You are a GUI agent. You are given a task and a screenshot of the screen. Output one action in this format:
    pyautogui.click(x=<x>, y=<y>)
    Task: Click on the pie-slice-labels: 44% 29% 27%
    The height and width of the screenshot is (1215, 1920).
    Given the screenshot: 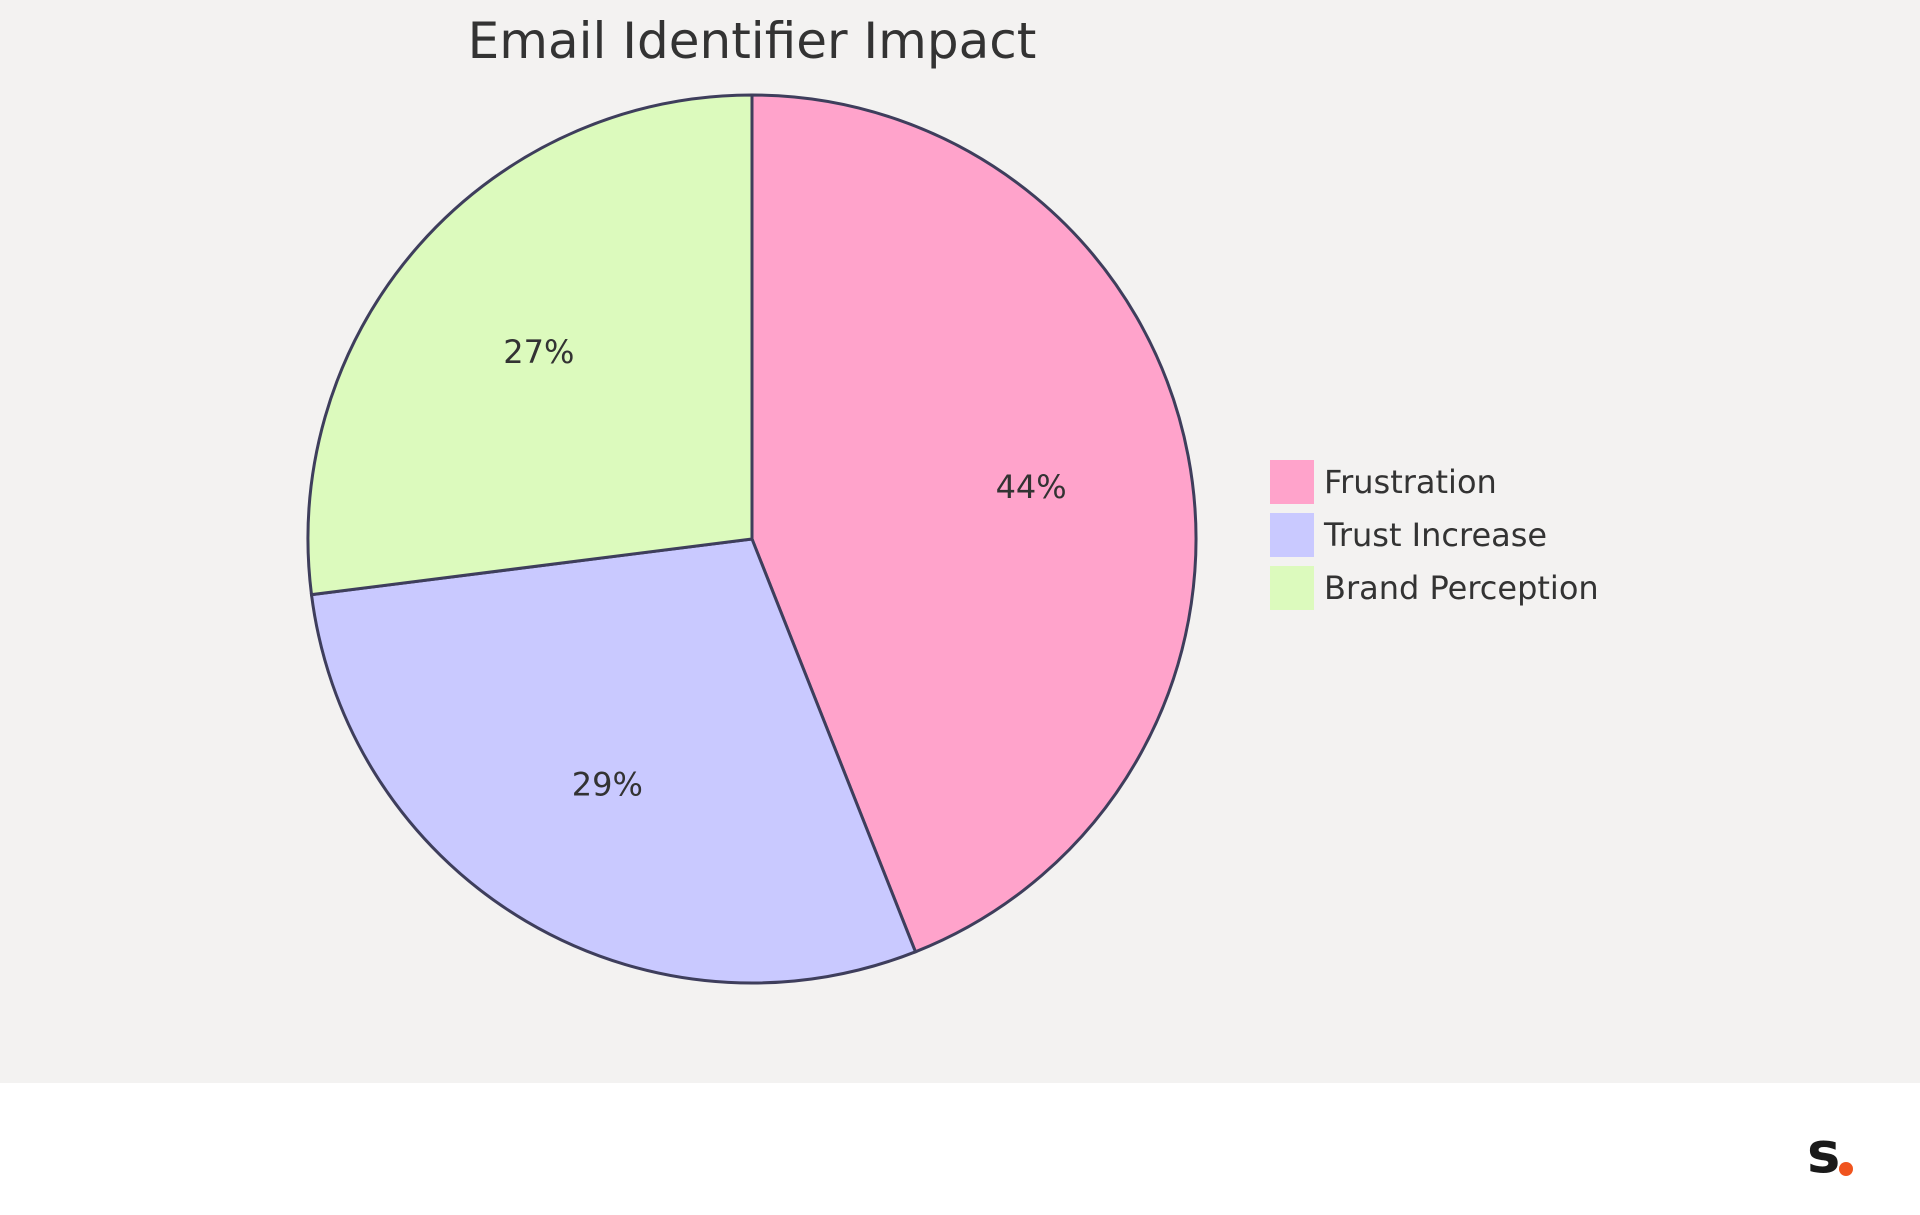 What is the action you would take?
    pyautogui.click(x=784, y=568)
    